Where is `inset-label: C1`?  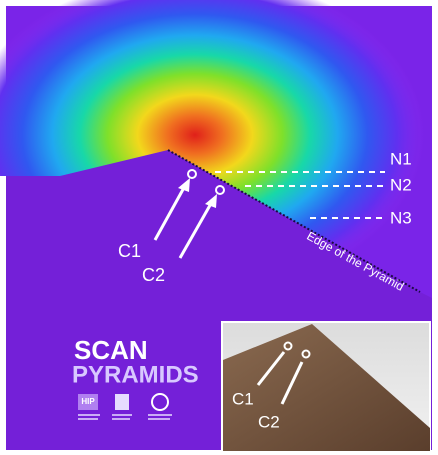 inset-label: C1 is located at coordinates (243, 398).